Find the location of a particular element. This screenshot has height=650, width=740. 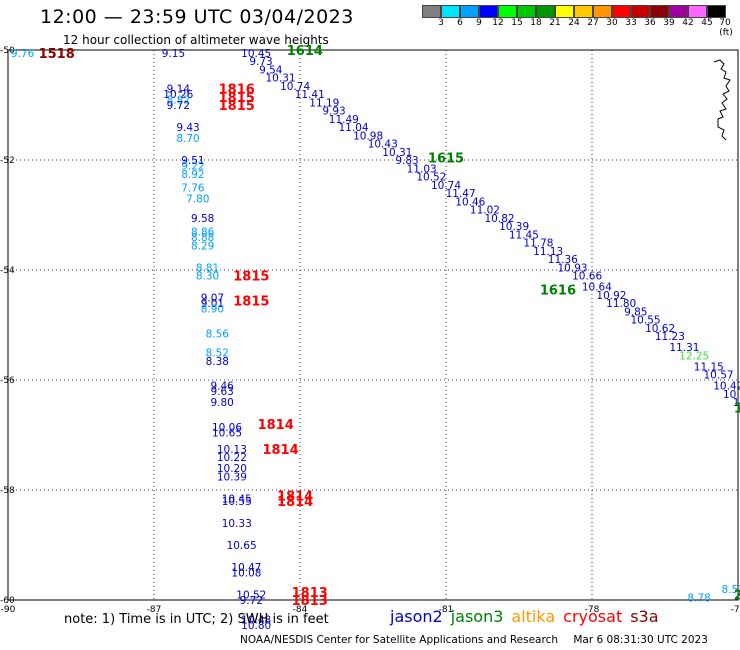

y-tick-label: -50 is located at coordinates (7, 51).